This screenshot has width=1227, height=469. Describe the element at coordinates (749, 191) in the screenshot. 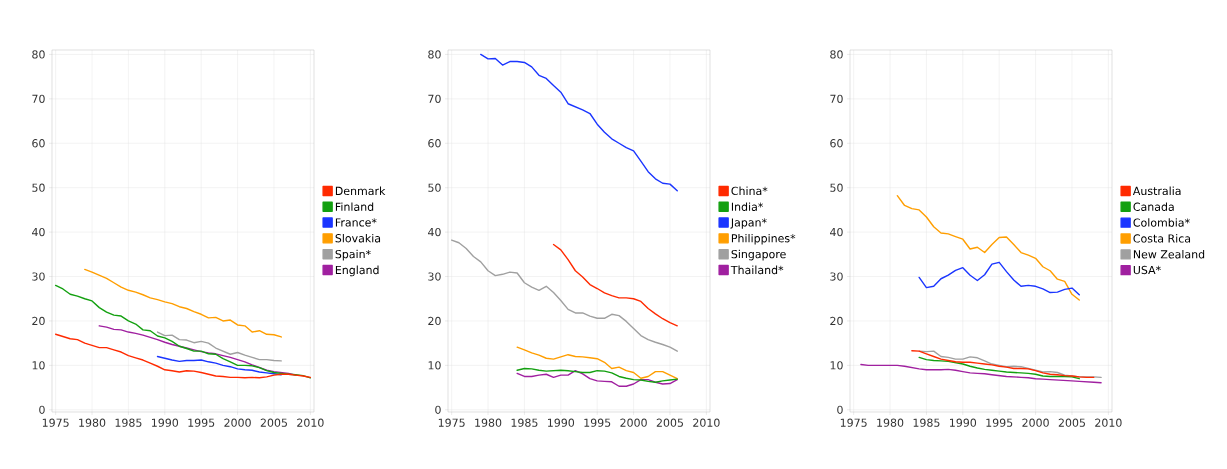

I see `legend-label: China*` at that location.